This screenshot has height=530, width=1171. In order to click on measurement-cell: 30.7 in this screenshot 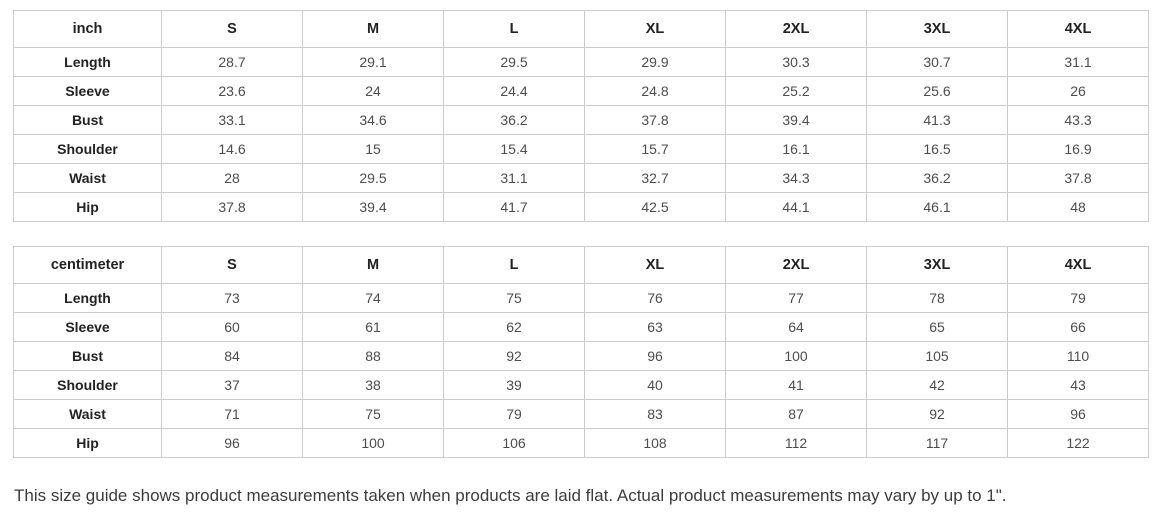, I will do `click(937, 62)`.